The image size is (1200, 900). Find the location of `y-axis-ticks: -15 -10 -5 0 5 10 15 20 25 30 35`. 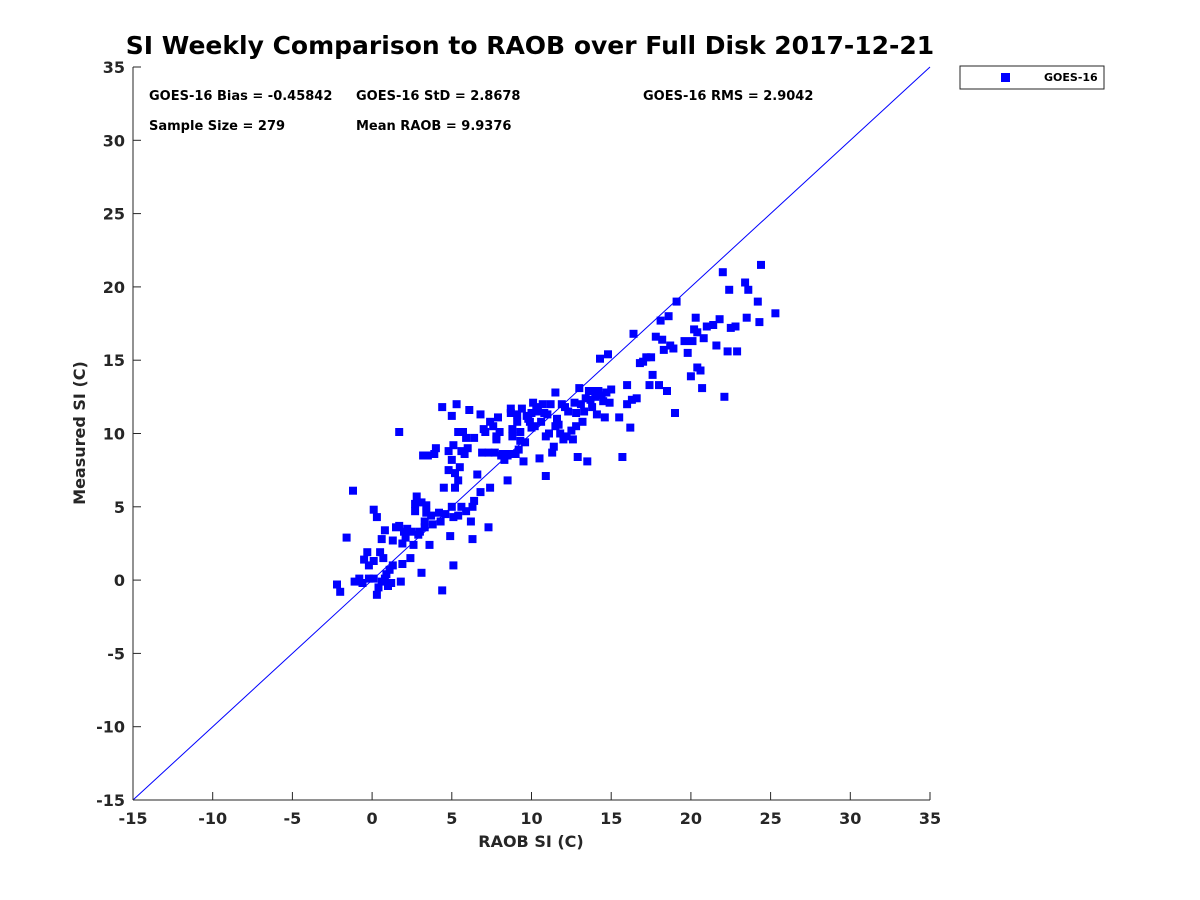

y-axis-ticks: -15 -10 -5 0 5 10 15 20 25 30 35 is located at coordinates (118, 434).